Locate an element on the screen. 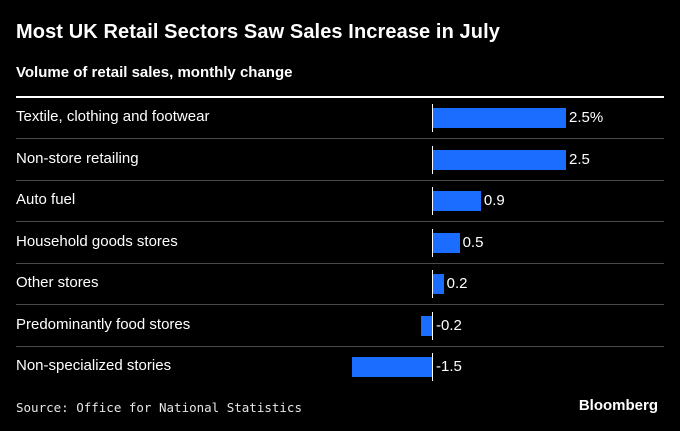 This screenshot has height=431, width=680. value-label: 2.5 is located at coordinates (579, 159).